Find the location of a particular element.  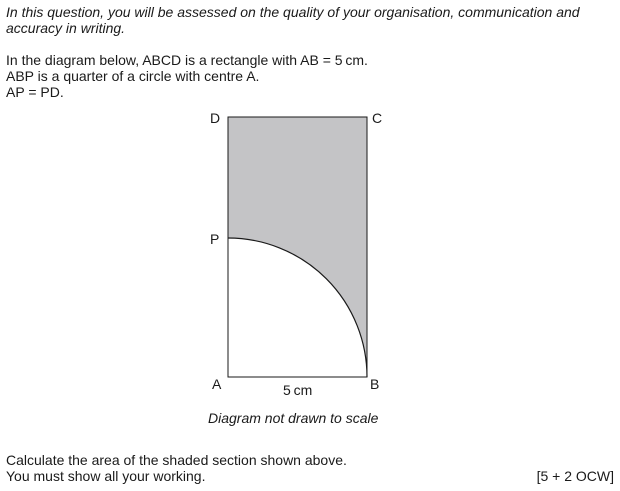

label-d: D is located at coordinates (215, 118).